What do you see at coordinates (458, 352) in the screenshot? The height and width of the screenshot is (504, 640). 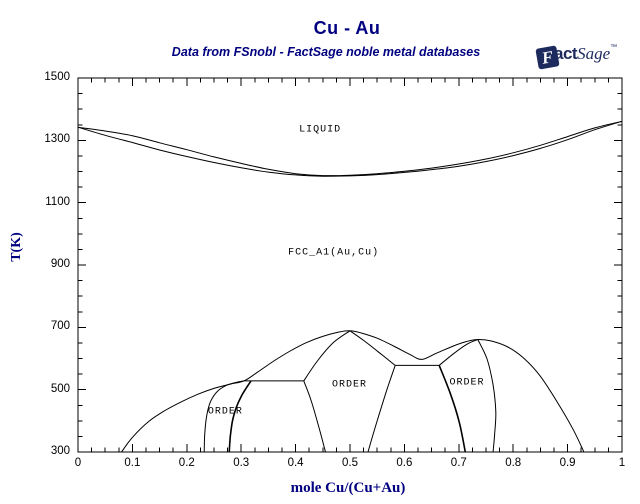 I see `curve-cu3au-left-upper` at bounding box center [458, 352].